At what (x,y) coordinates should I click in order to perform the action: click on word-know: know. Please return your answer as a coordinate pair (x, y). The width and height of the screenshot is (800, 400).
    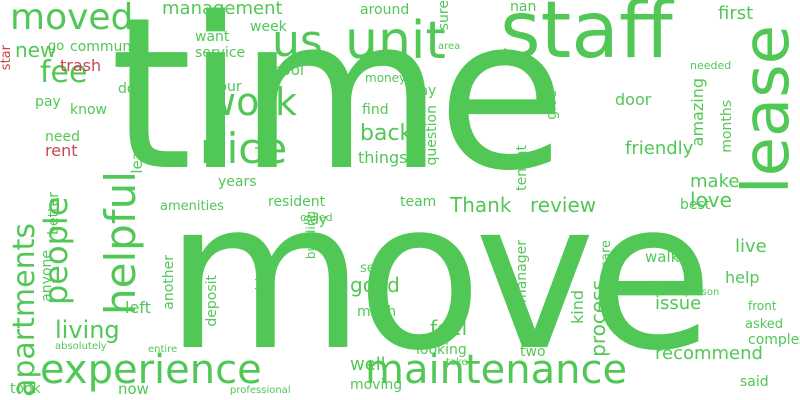
    Looking at the image, I should click on (88, 110).